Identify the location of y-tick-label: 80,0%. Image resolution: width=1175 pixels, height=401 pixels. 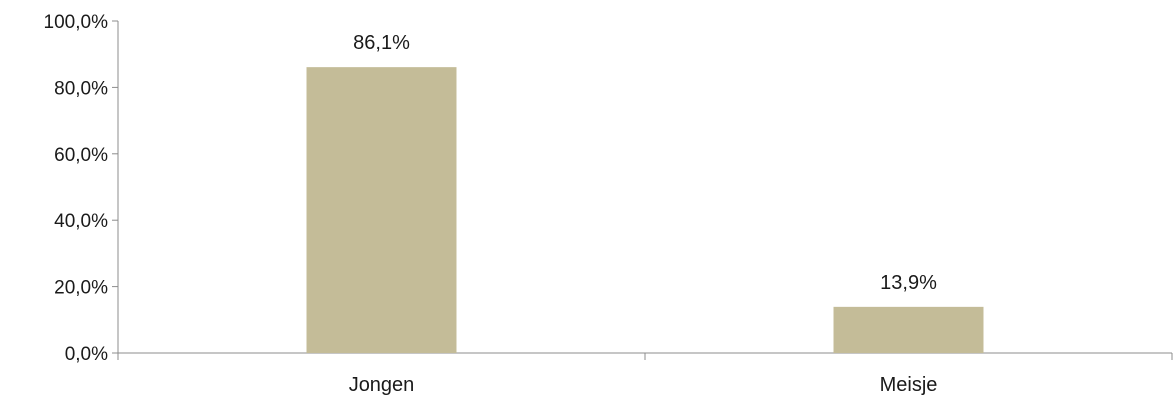
(81, 88).